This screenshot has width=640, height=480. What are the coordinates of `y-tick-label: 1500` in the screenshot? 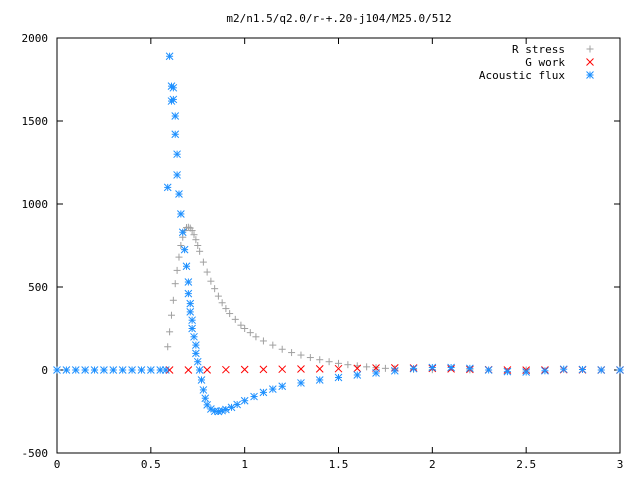 It's located at (35, 121).